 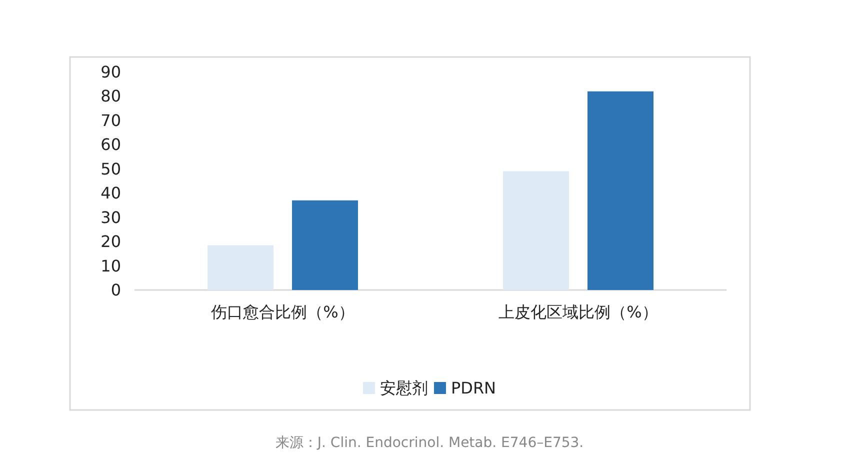 What do you see at coordinates (115, 290) in the screenshot?
I see `y-tick-label: 0` at bounding box center [115, 290].